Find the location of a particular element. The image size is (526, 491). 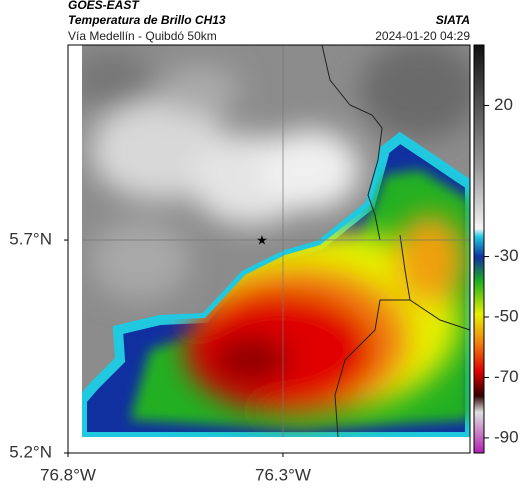

colorbar-tick-label: -90 is located at coordinates (506, 436).